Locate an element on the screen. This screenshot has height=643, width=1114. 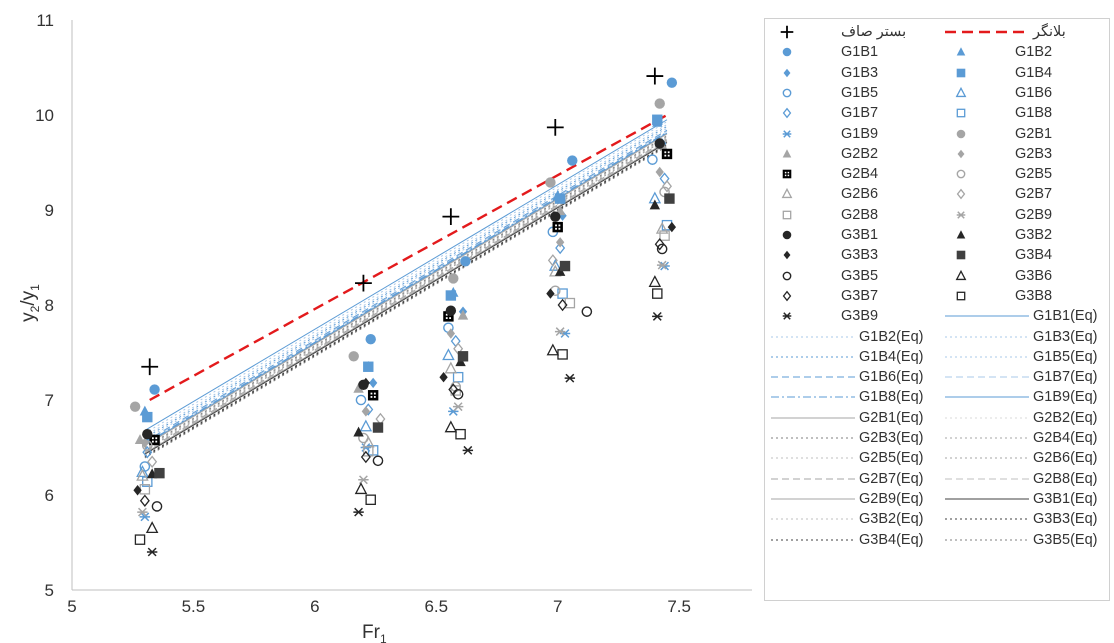
legend-item: G1B9(Eq) is located at coordinates (1020, 397).